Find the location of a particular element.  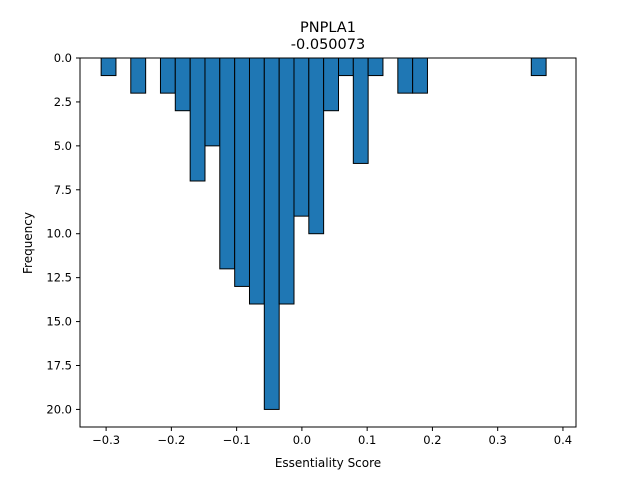

y-tick-label: 2.5 is located at coordinates (63, 102).